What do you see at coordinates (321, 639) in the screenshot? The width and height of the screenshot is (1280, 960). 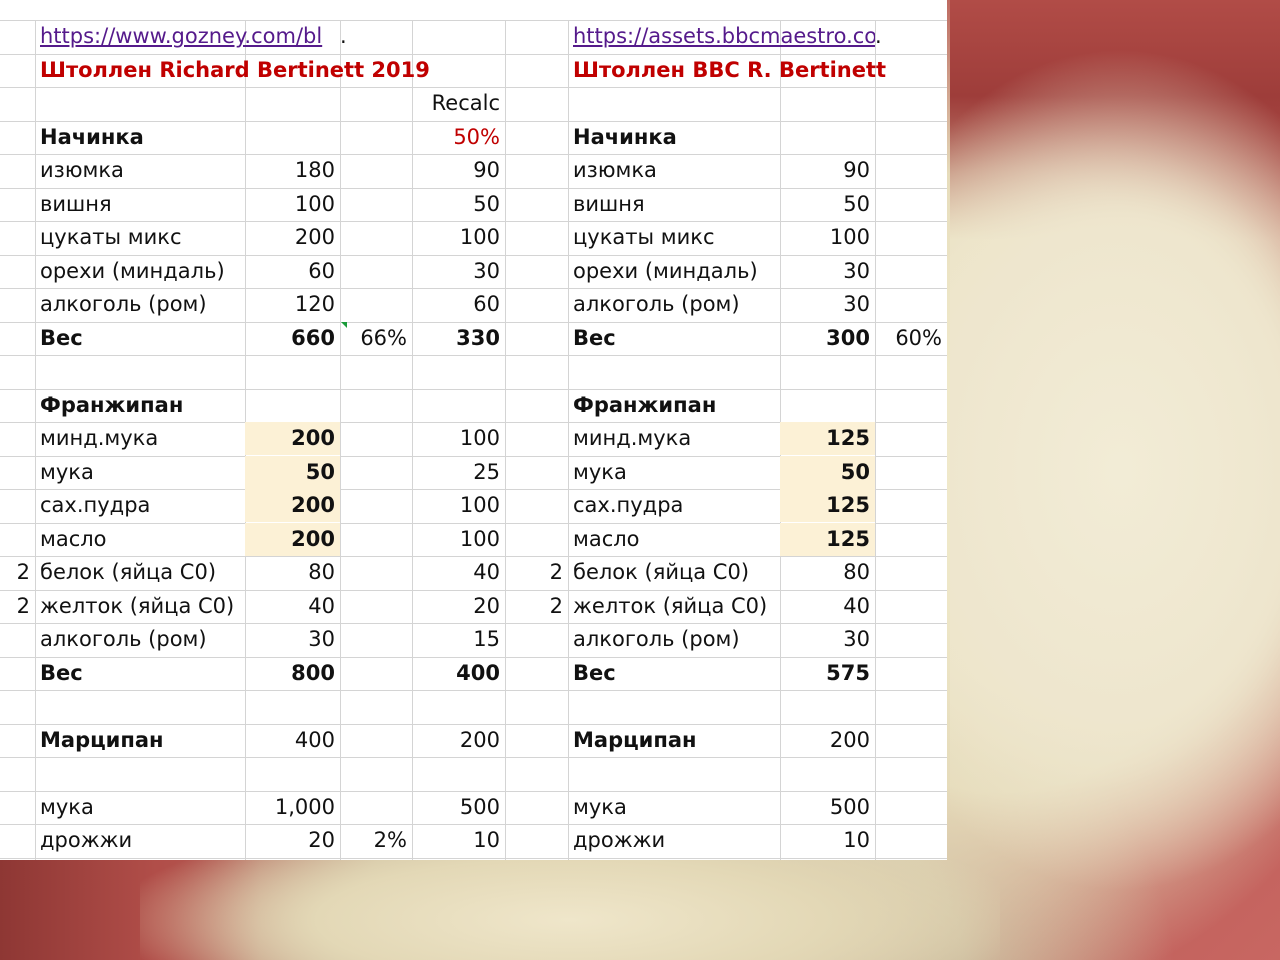 I see `left-frangipane-item-weight: 30` at bounding box center [321, 639].